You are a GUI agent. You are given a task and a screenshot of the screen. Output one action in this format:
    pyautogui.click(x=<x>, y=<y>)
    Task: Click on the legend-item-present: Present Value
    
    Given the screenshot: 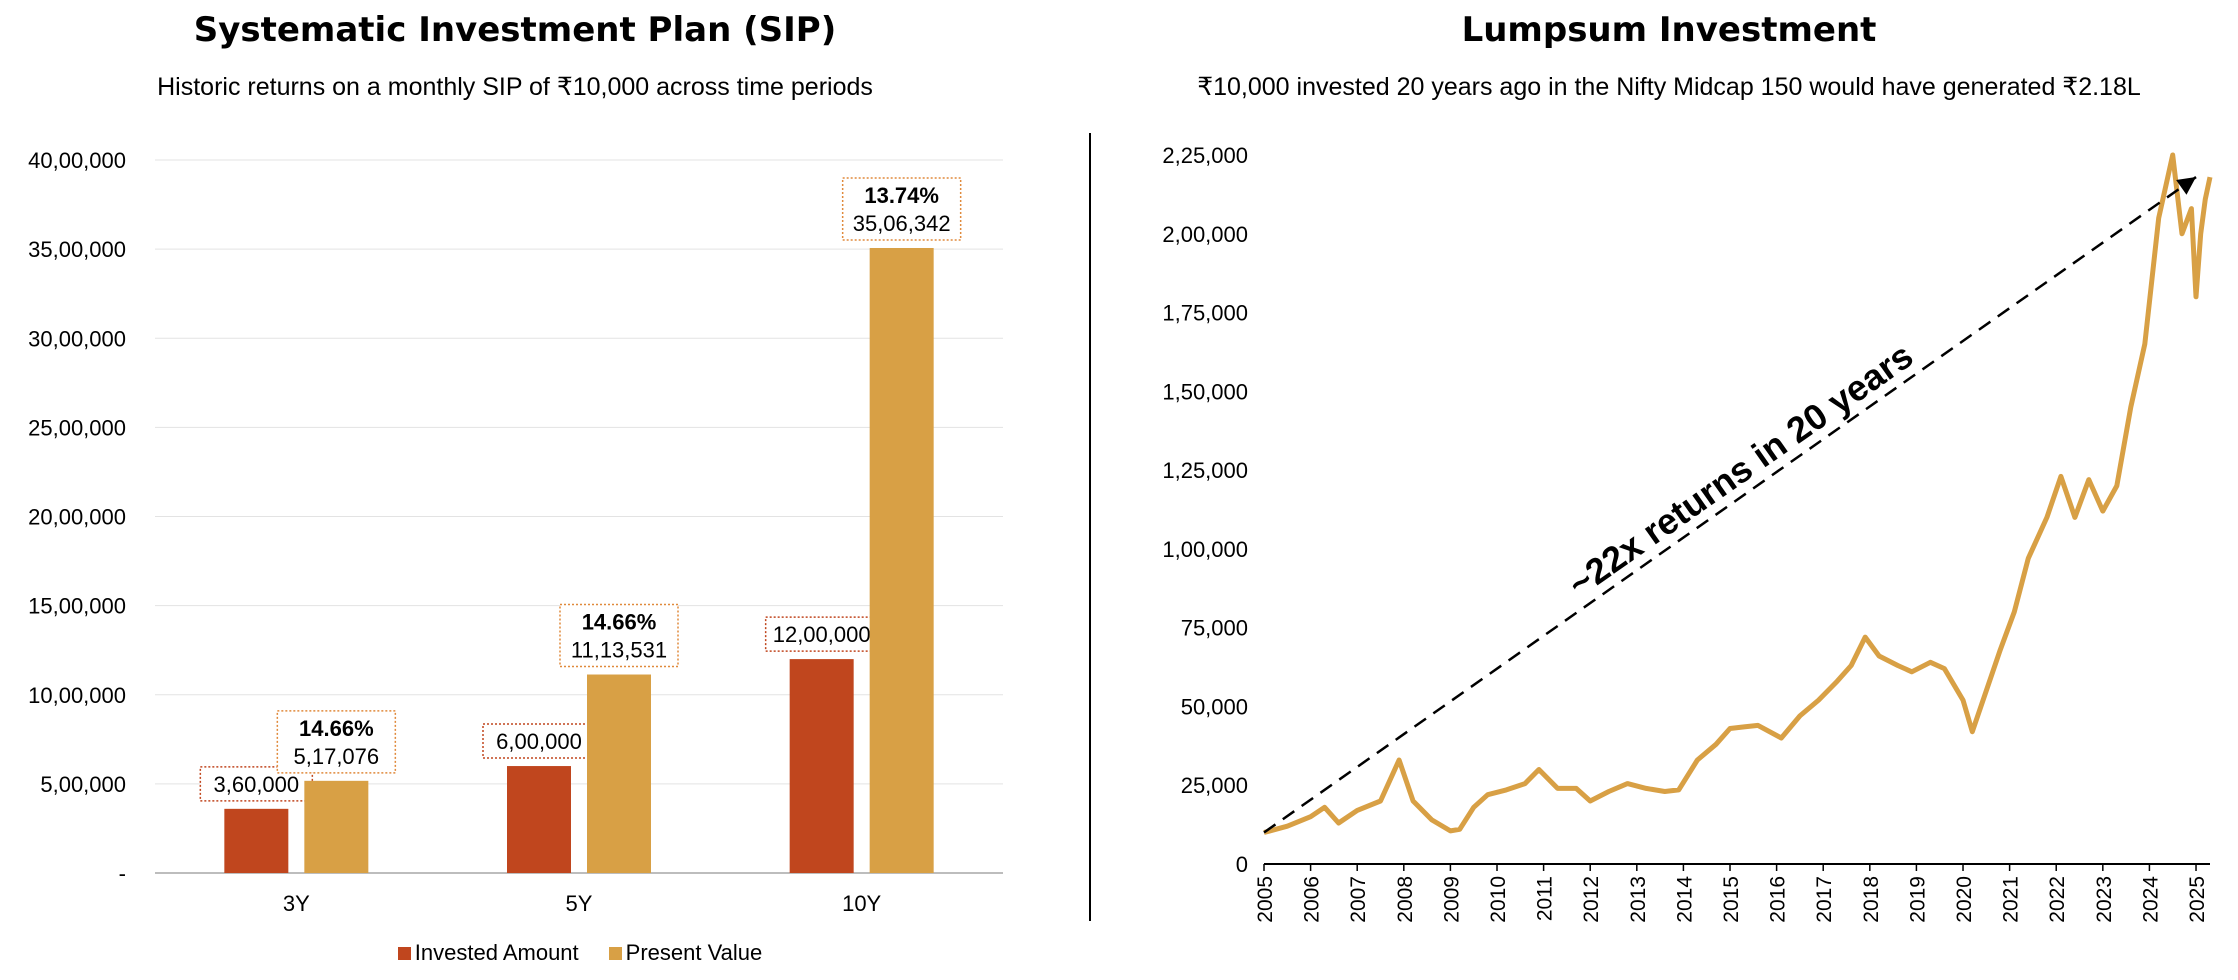 What is the action you would take?
    pyautogui.click(x=685, y=953)
    